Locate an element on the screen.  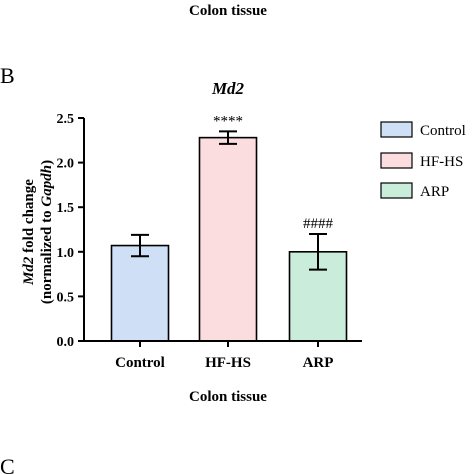
bar-control is located at coordinates (140, 293).